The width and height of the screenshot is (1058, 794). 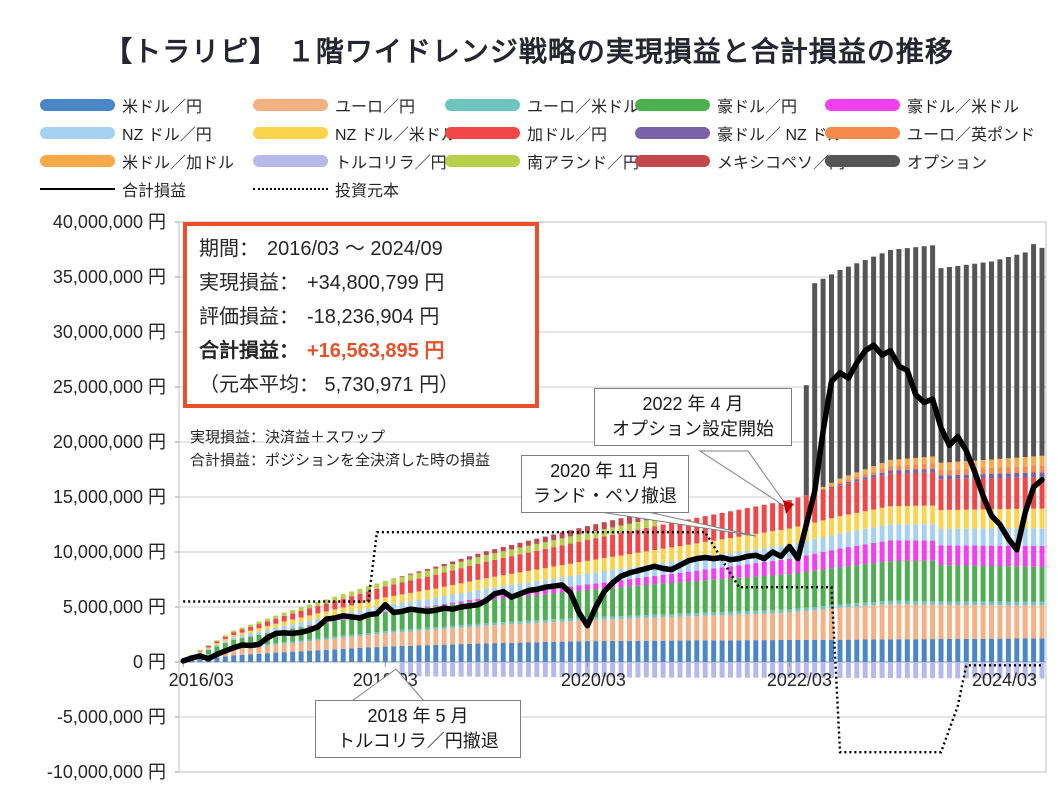 What do you see at coordinates (672, 161) in the screenshot?
I see `legend-swatch-mxn-jpy` at bounding box center [672, 161].